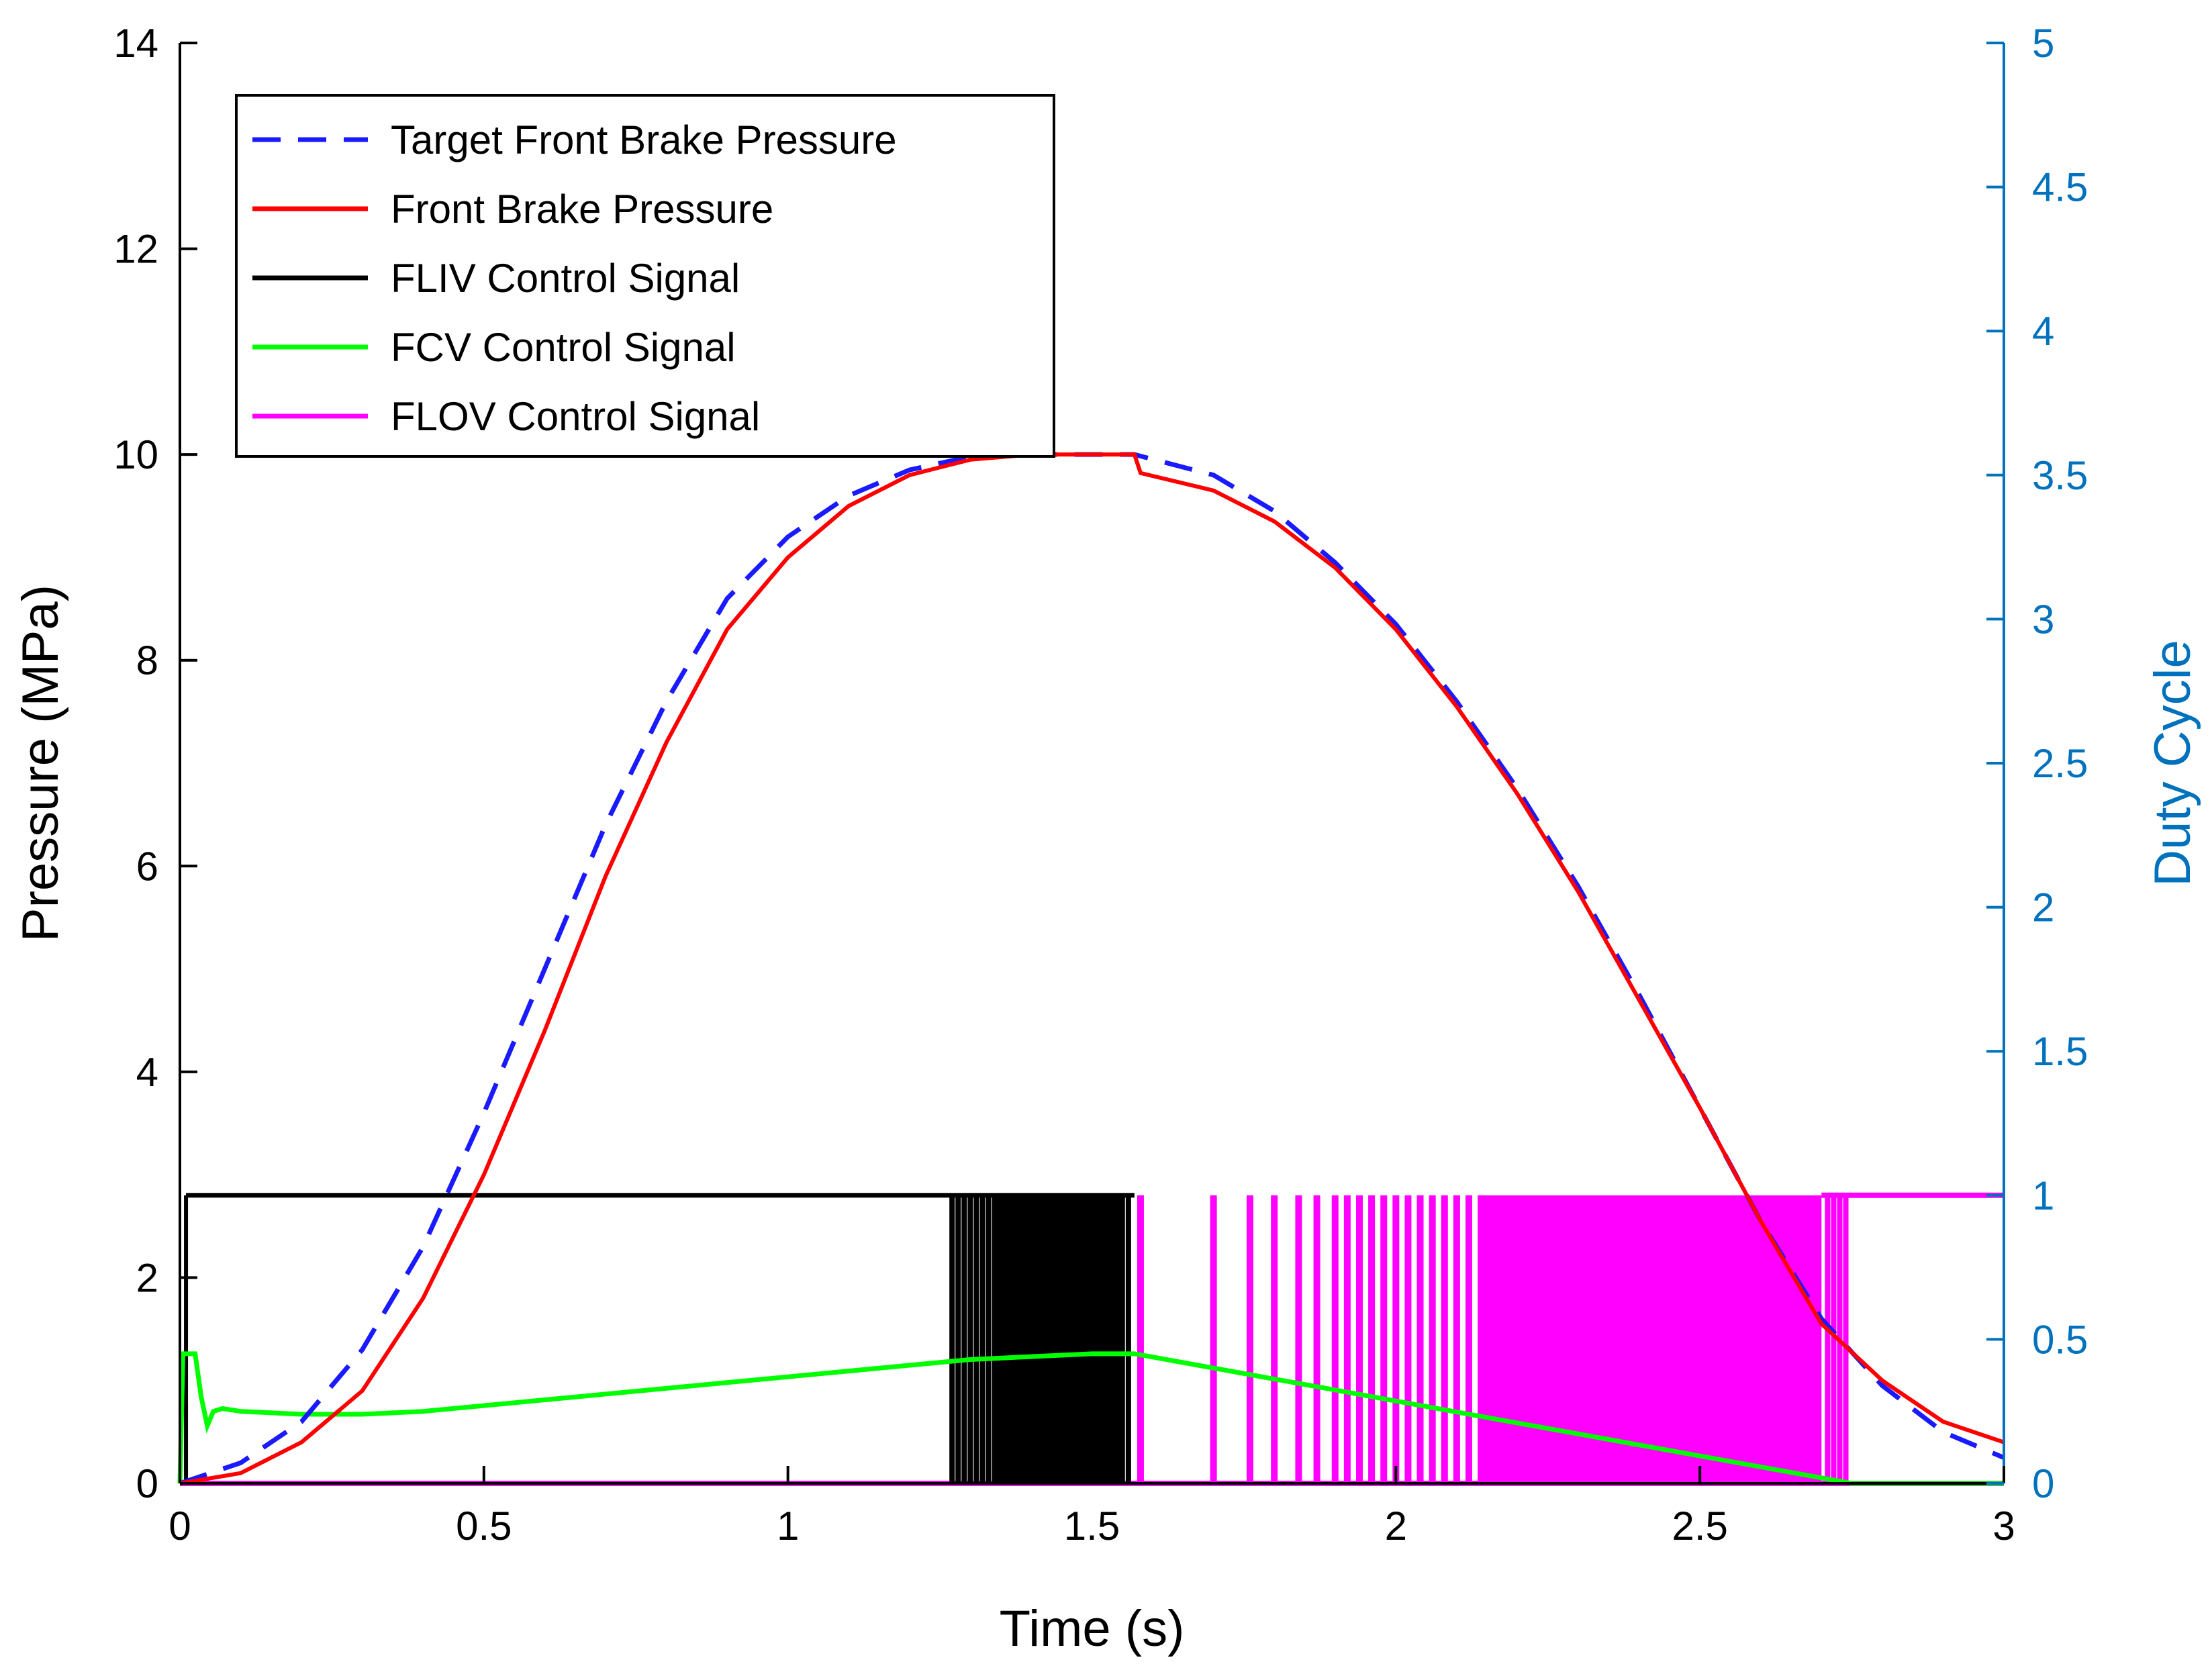 This screenshot has width=2212, height=1670. Describe the element at coordinates (1058, 1339) in the screenshot. I see `fliv-dense-block` at that location.